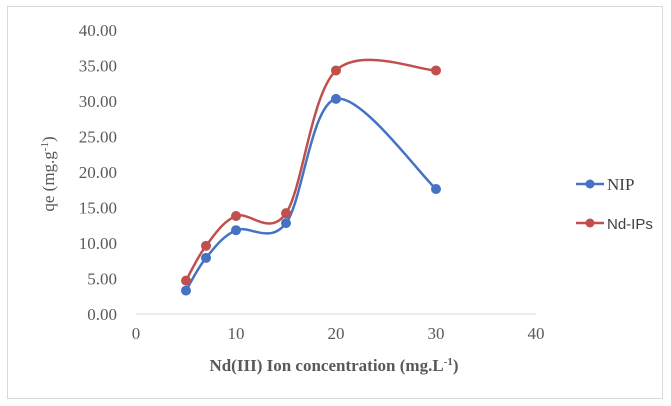 This screenshot has height=406, width=671. What do you see at coordinates (98, 208) in the screenshot?
I see `y-tick-label: 15.00` at bounding box center [98, 208].